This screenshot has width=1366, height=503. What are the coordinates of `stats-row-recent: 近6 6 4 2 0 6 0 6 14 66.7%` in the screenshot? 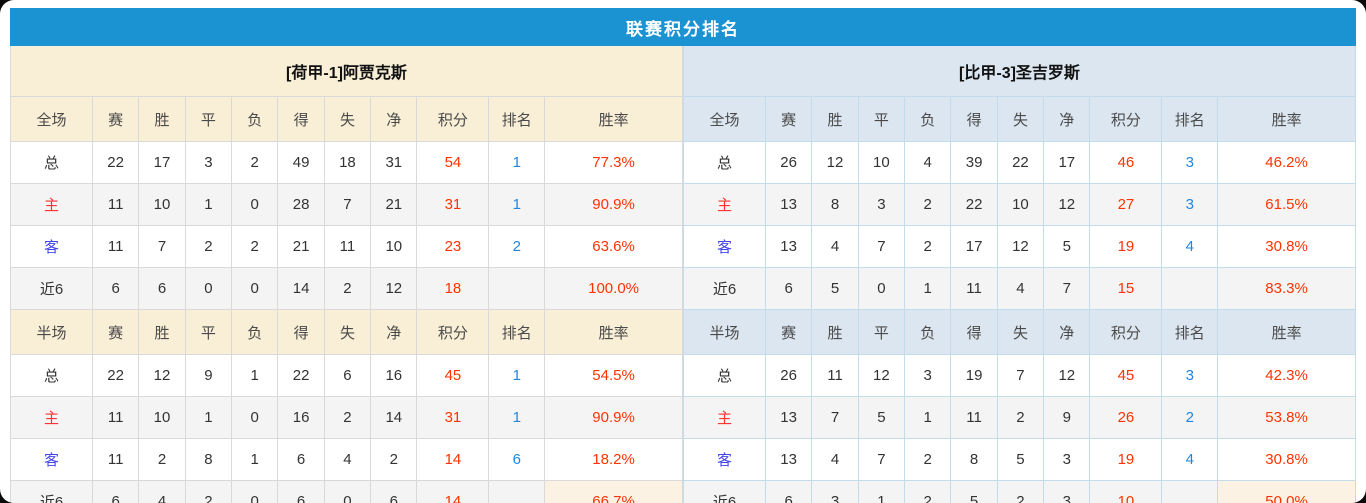 It's located at (346, 491).